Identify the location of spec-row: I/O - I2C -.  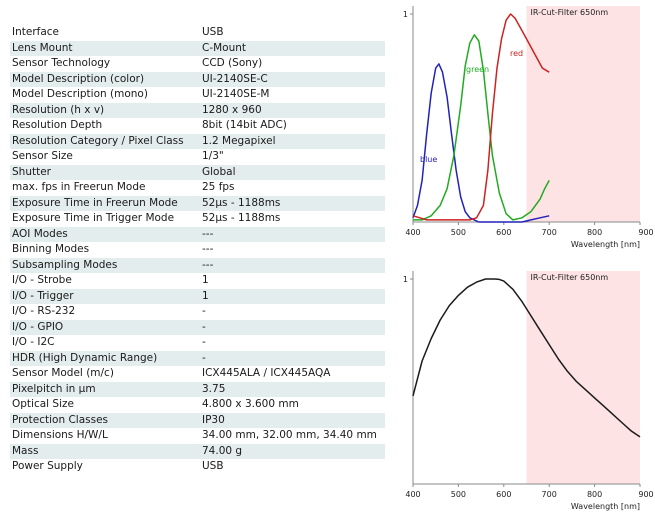
(197, 343).